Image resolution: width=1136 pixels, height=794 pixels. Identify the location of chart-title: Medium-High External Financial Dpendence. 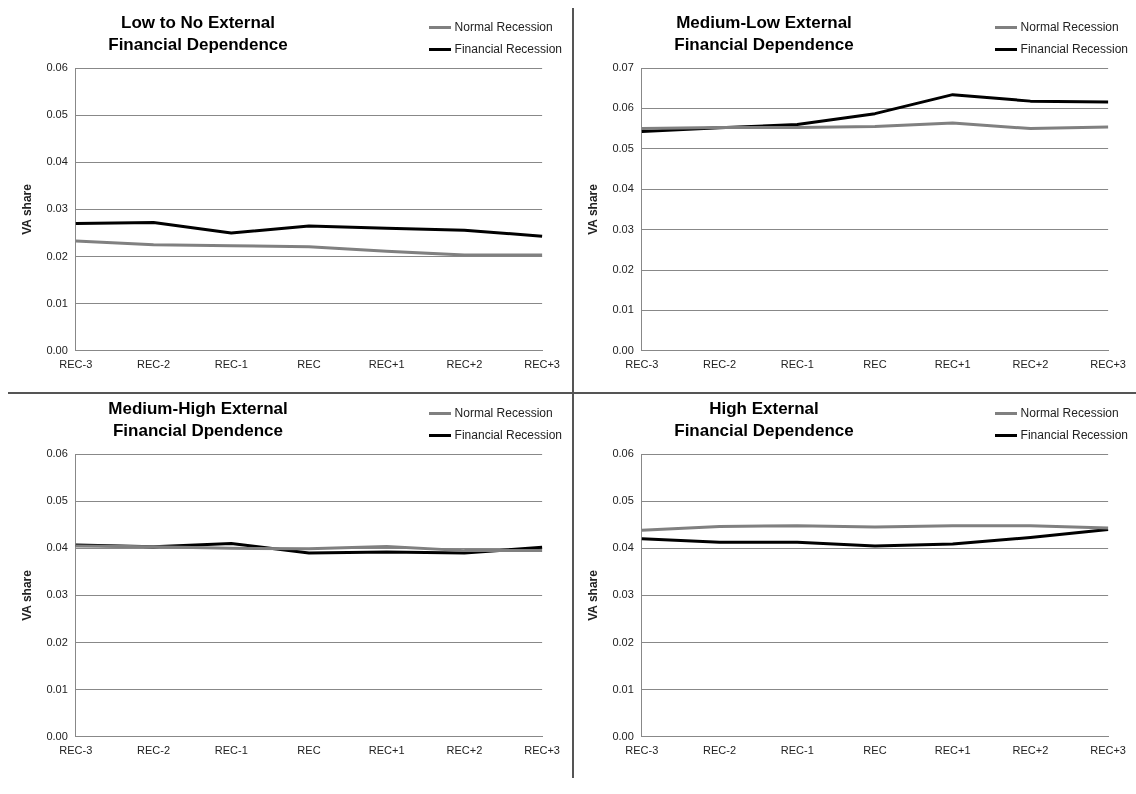
(198, 420).